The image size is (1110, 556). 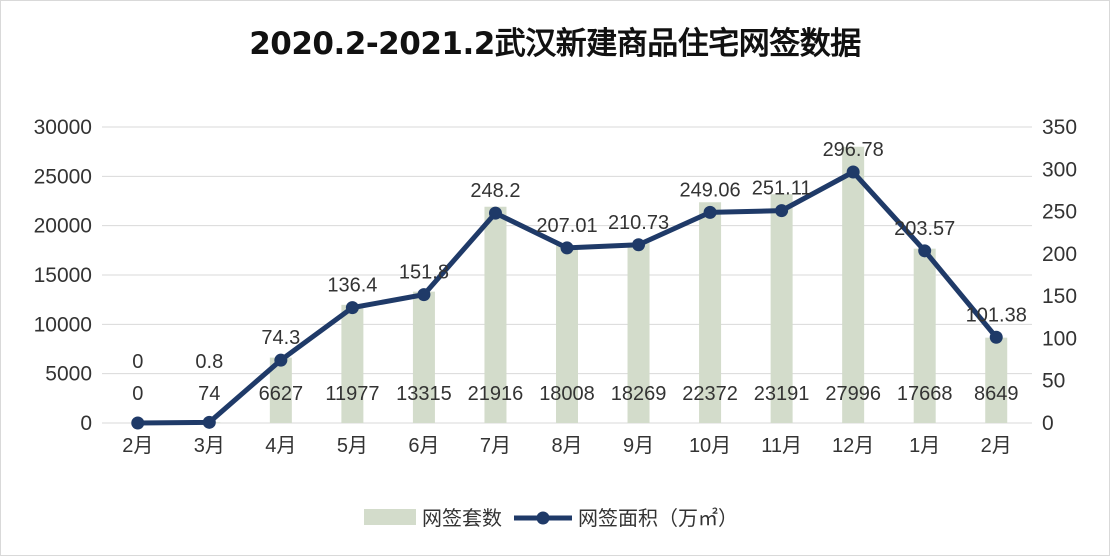 What do you see at coordinates (1059, 338) in the screenshot?
I see `right-tick-label: 100` at bounding box center [1059, 338].